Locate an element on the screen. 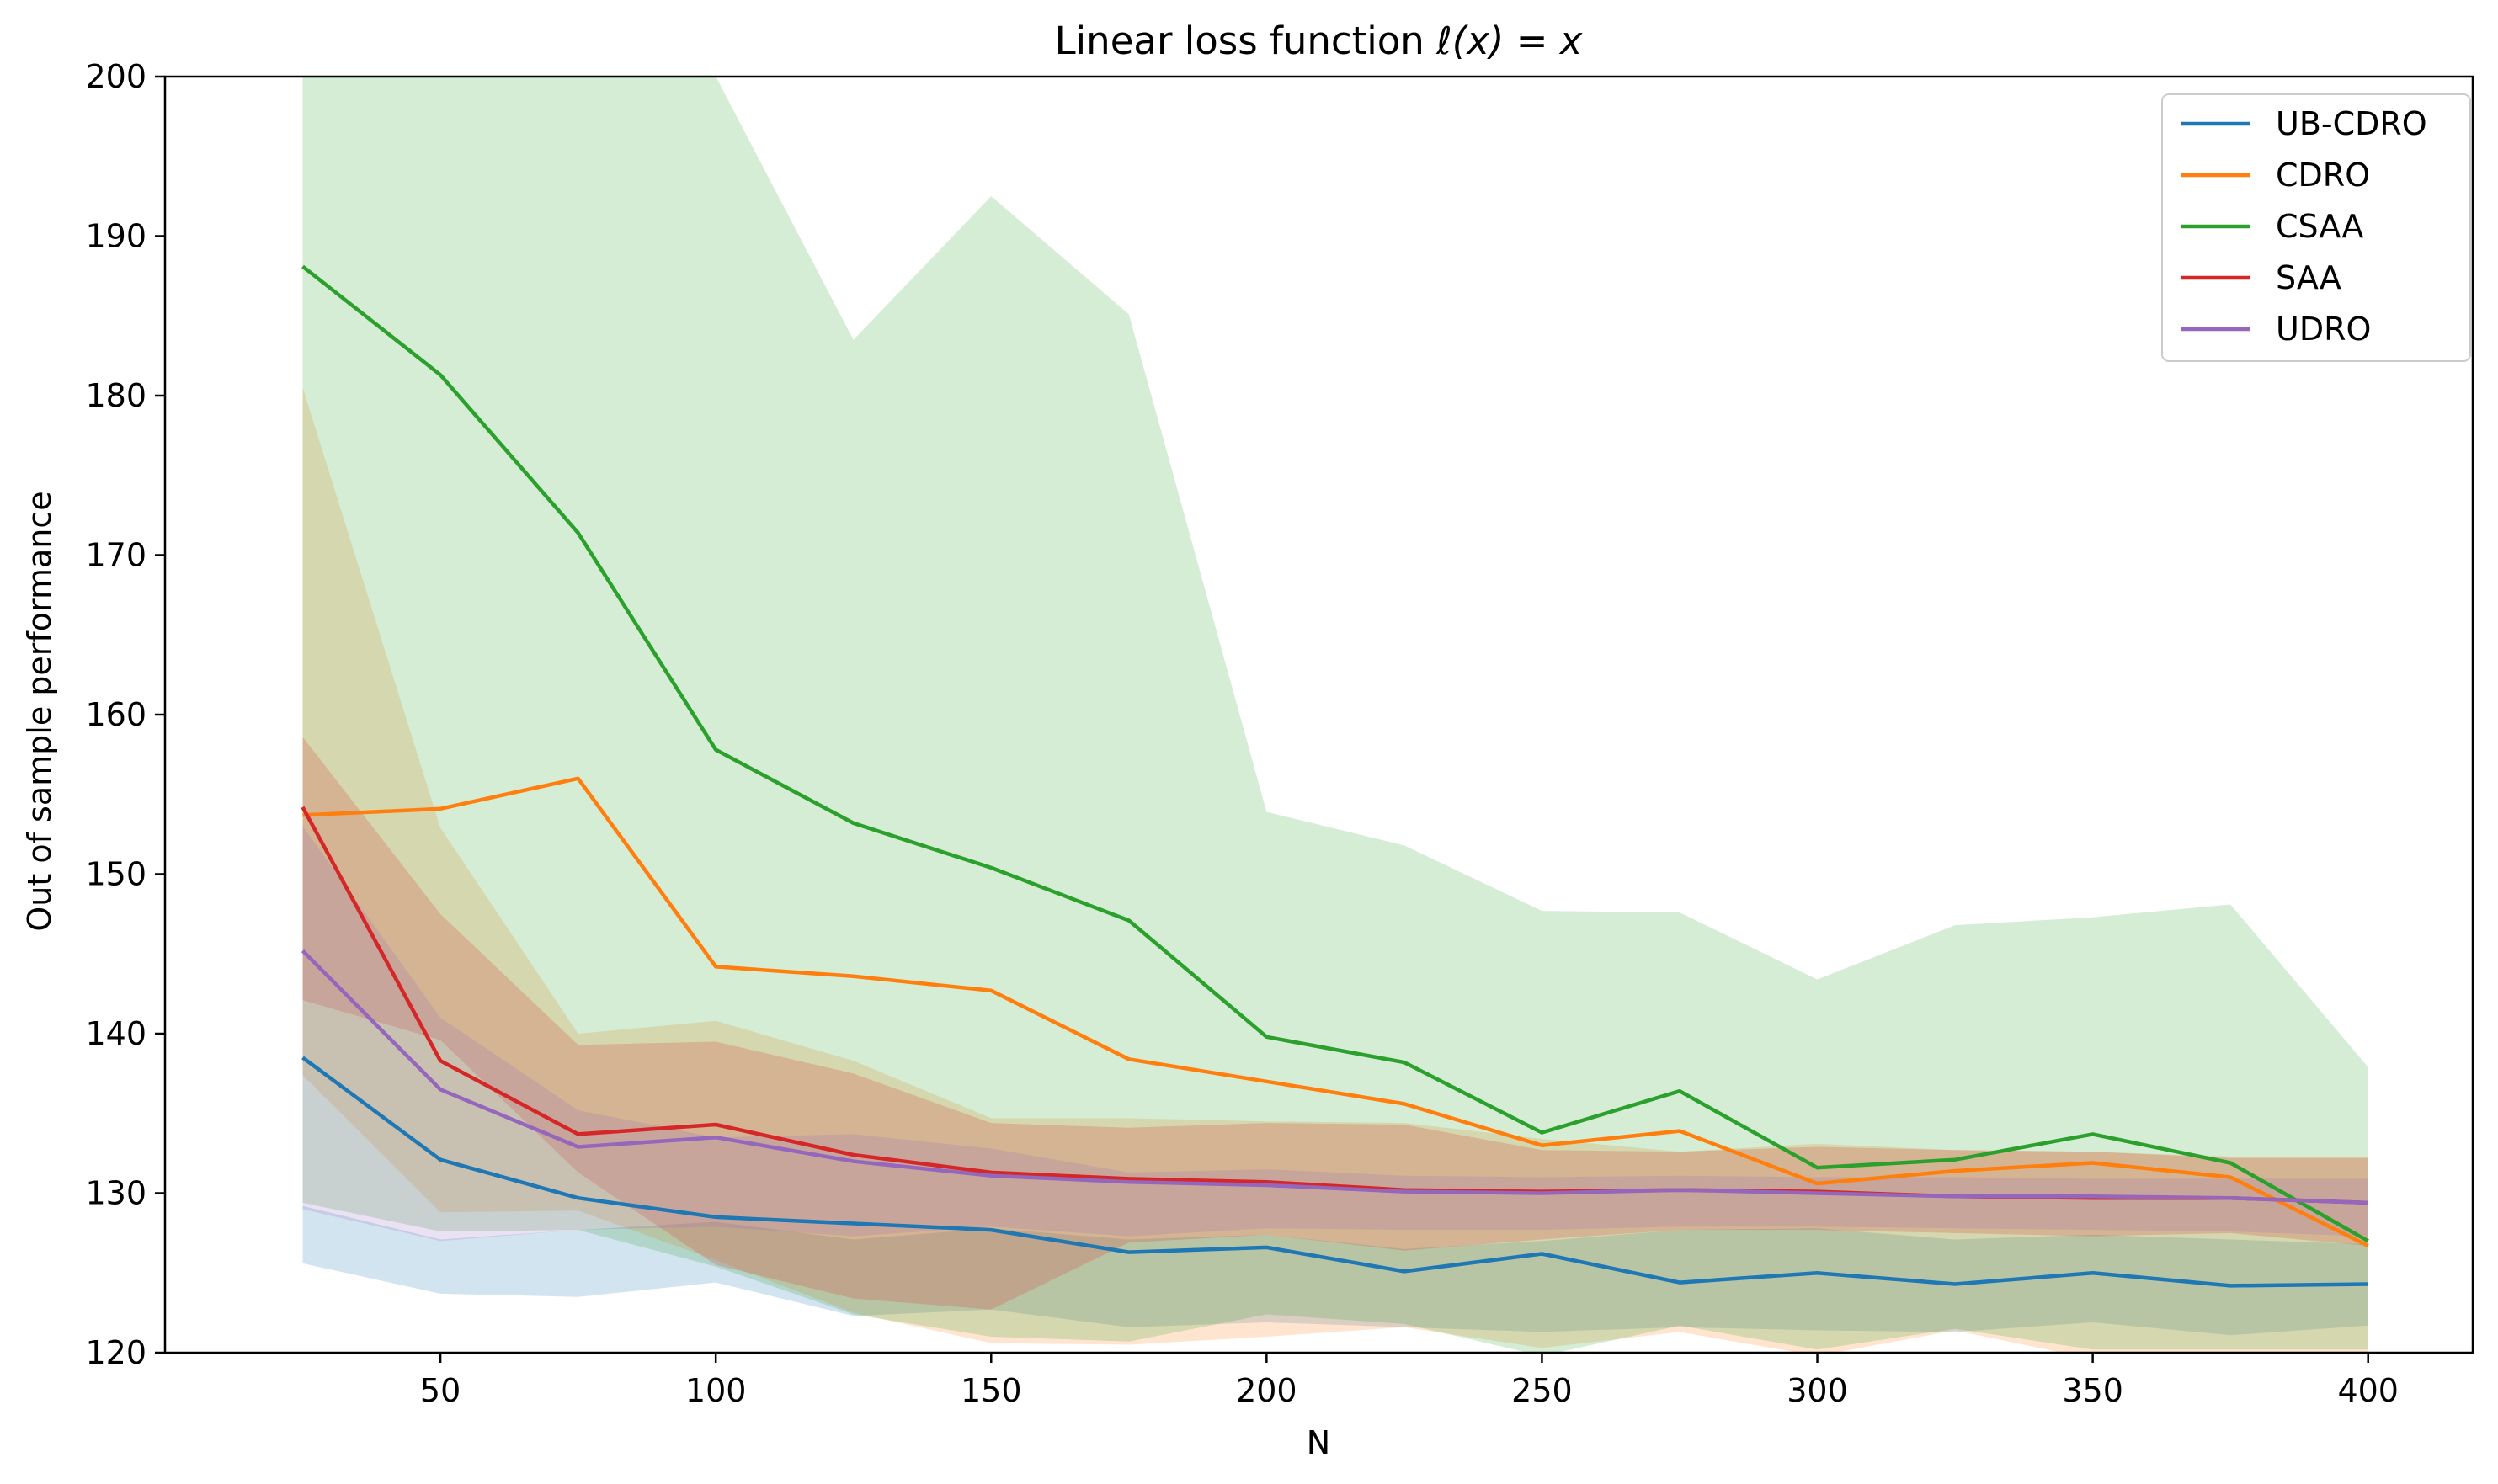  x-tick-label: 200 is located at coordinates (1266, 1390).